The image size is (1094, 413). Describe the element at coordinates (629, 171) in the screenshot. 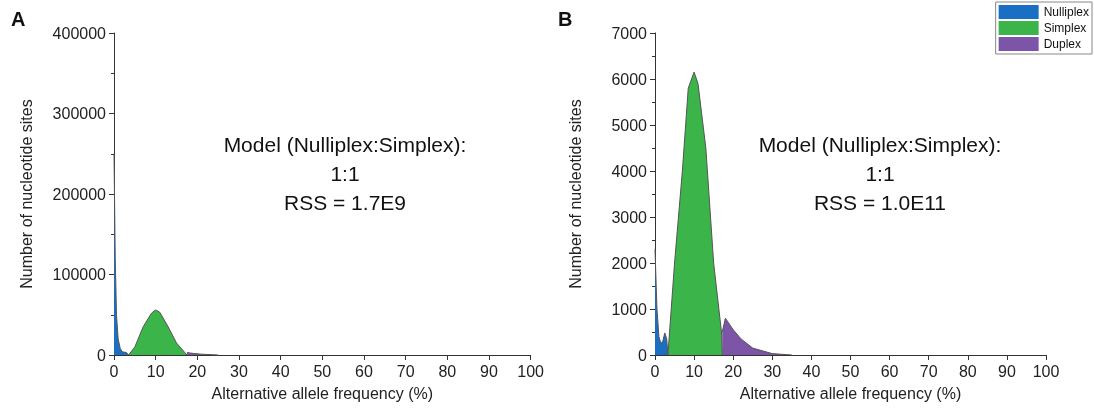

I see `y-tick-label: 4000` at that location.